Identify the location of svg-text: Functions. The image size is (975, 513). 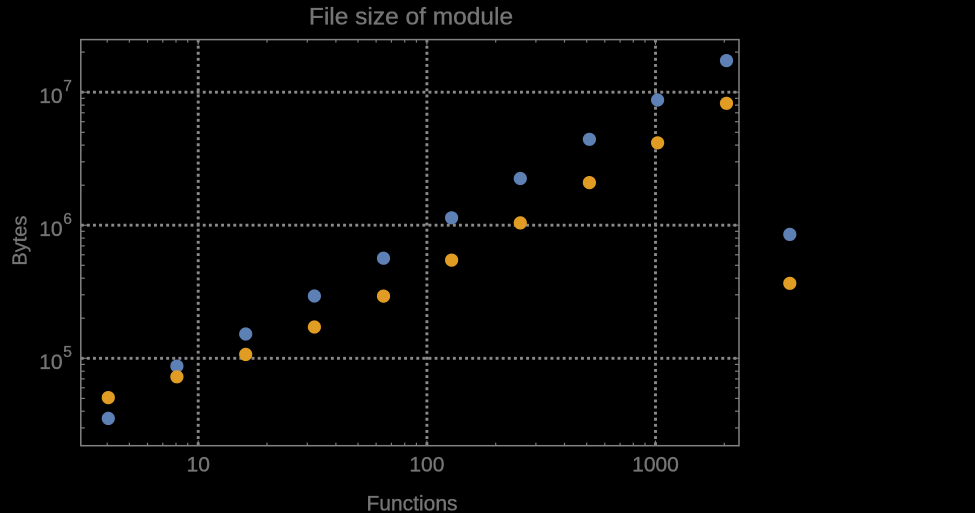
(411, 503).